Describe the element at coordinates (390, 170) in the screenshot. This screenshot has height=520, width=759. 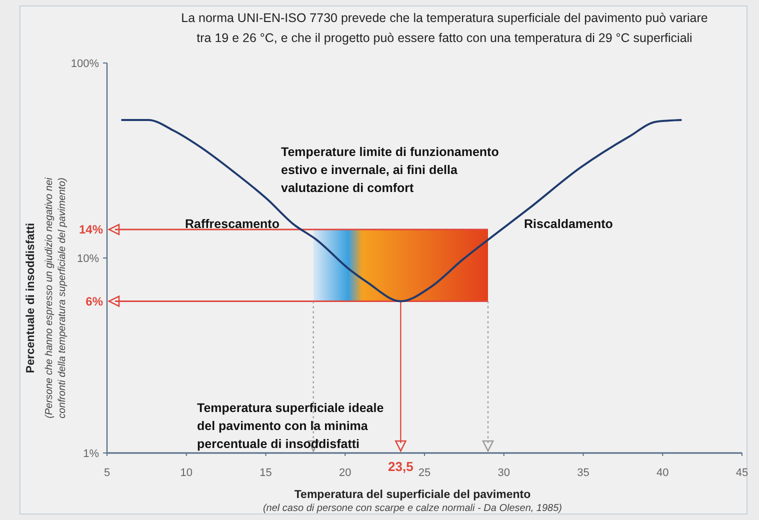
I see `annotation: Temperature limite di funzionamento estivo e invernale, ai fini della valutazione di comfort` at that location.